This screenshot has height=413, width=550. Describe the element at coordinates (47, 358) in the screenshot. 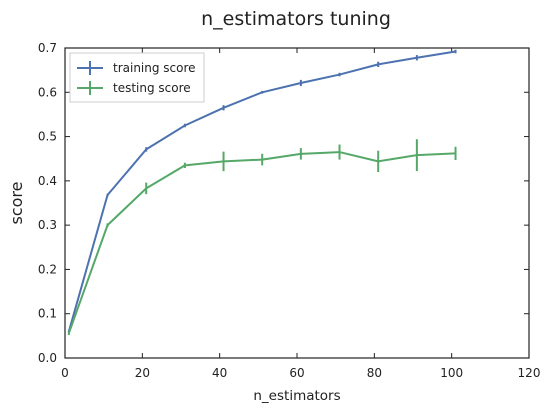

I see `y-tick-label: 0.0` at that location.